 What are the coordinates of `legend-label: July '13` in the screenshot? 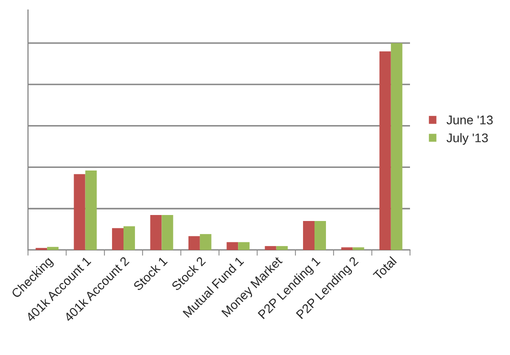 It's located at (467, 139).